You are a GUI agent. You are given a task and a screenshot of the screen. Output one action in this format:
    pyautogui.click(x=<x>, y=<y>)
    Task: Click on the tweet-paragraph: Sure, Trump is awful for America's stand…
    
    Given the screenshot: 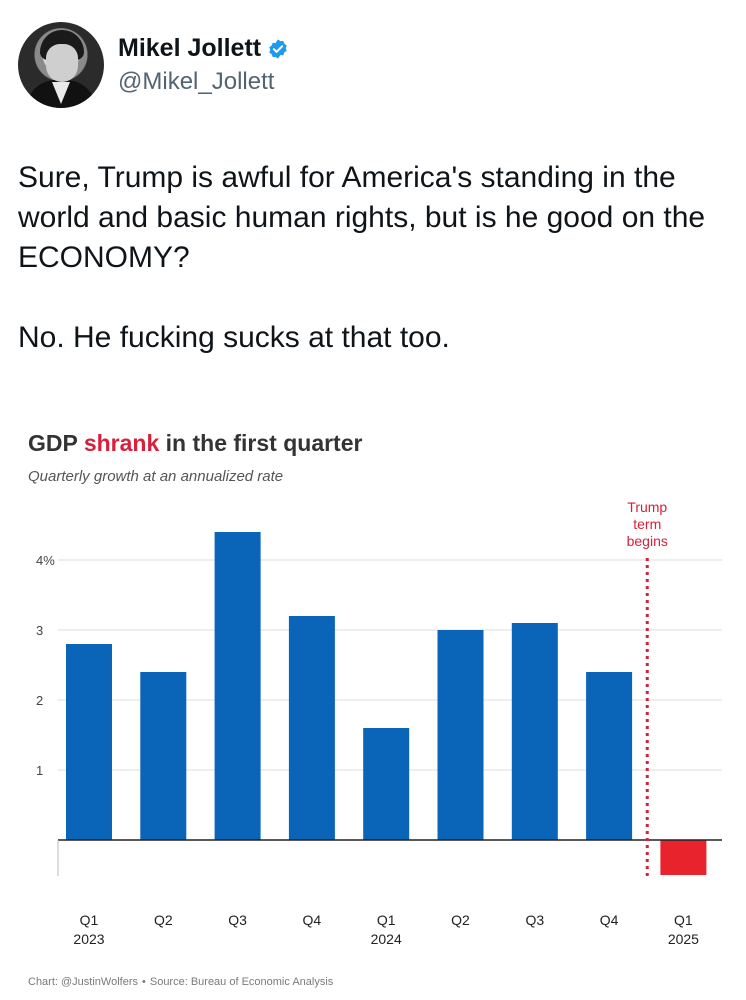 What is the action you would take?
    pyautogui.click(x=362, y=217)
    